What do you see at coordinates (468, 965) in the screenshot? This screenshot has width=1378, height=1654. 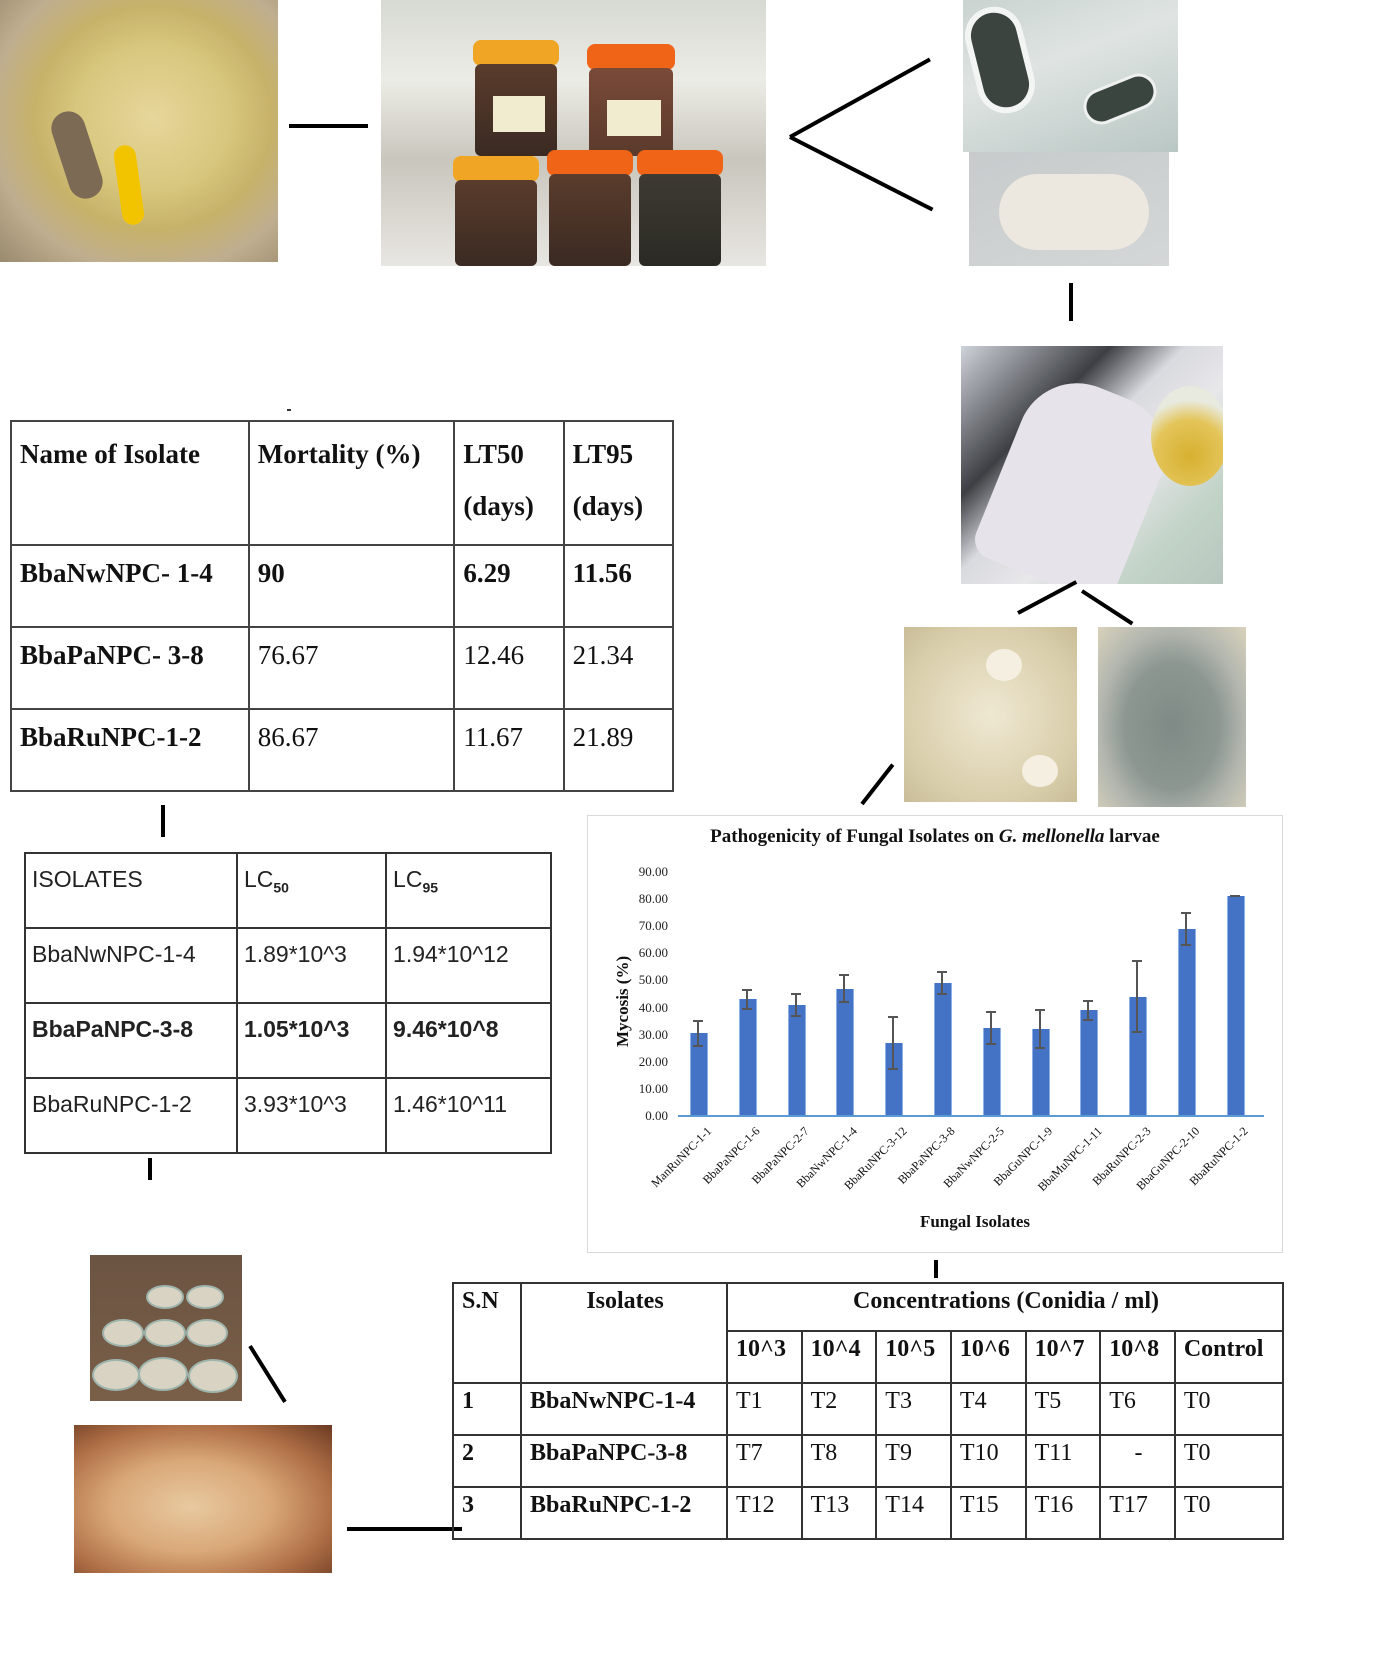 I see `cell-lc95: 1.94*10^12` at bounding box center [468, 965].